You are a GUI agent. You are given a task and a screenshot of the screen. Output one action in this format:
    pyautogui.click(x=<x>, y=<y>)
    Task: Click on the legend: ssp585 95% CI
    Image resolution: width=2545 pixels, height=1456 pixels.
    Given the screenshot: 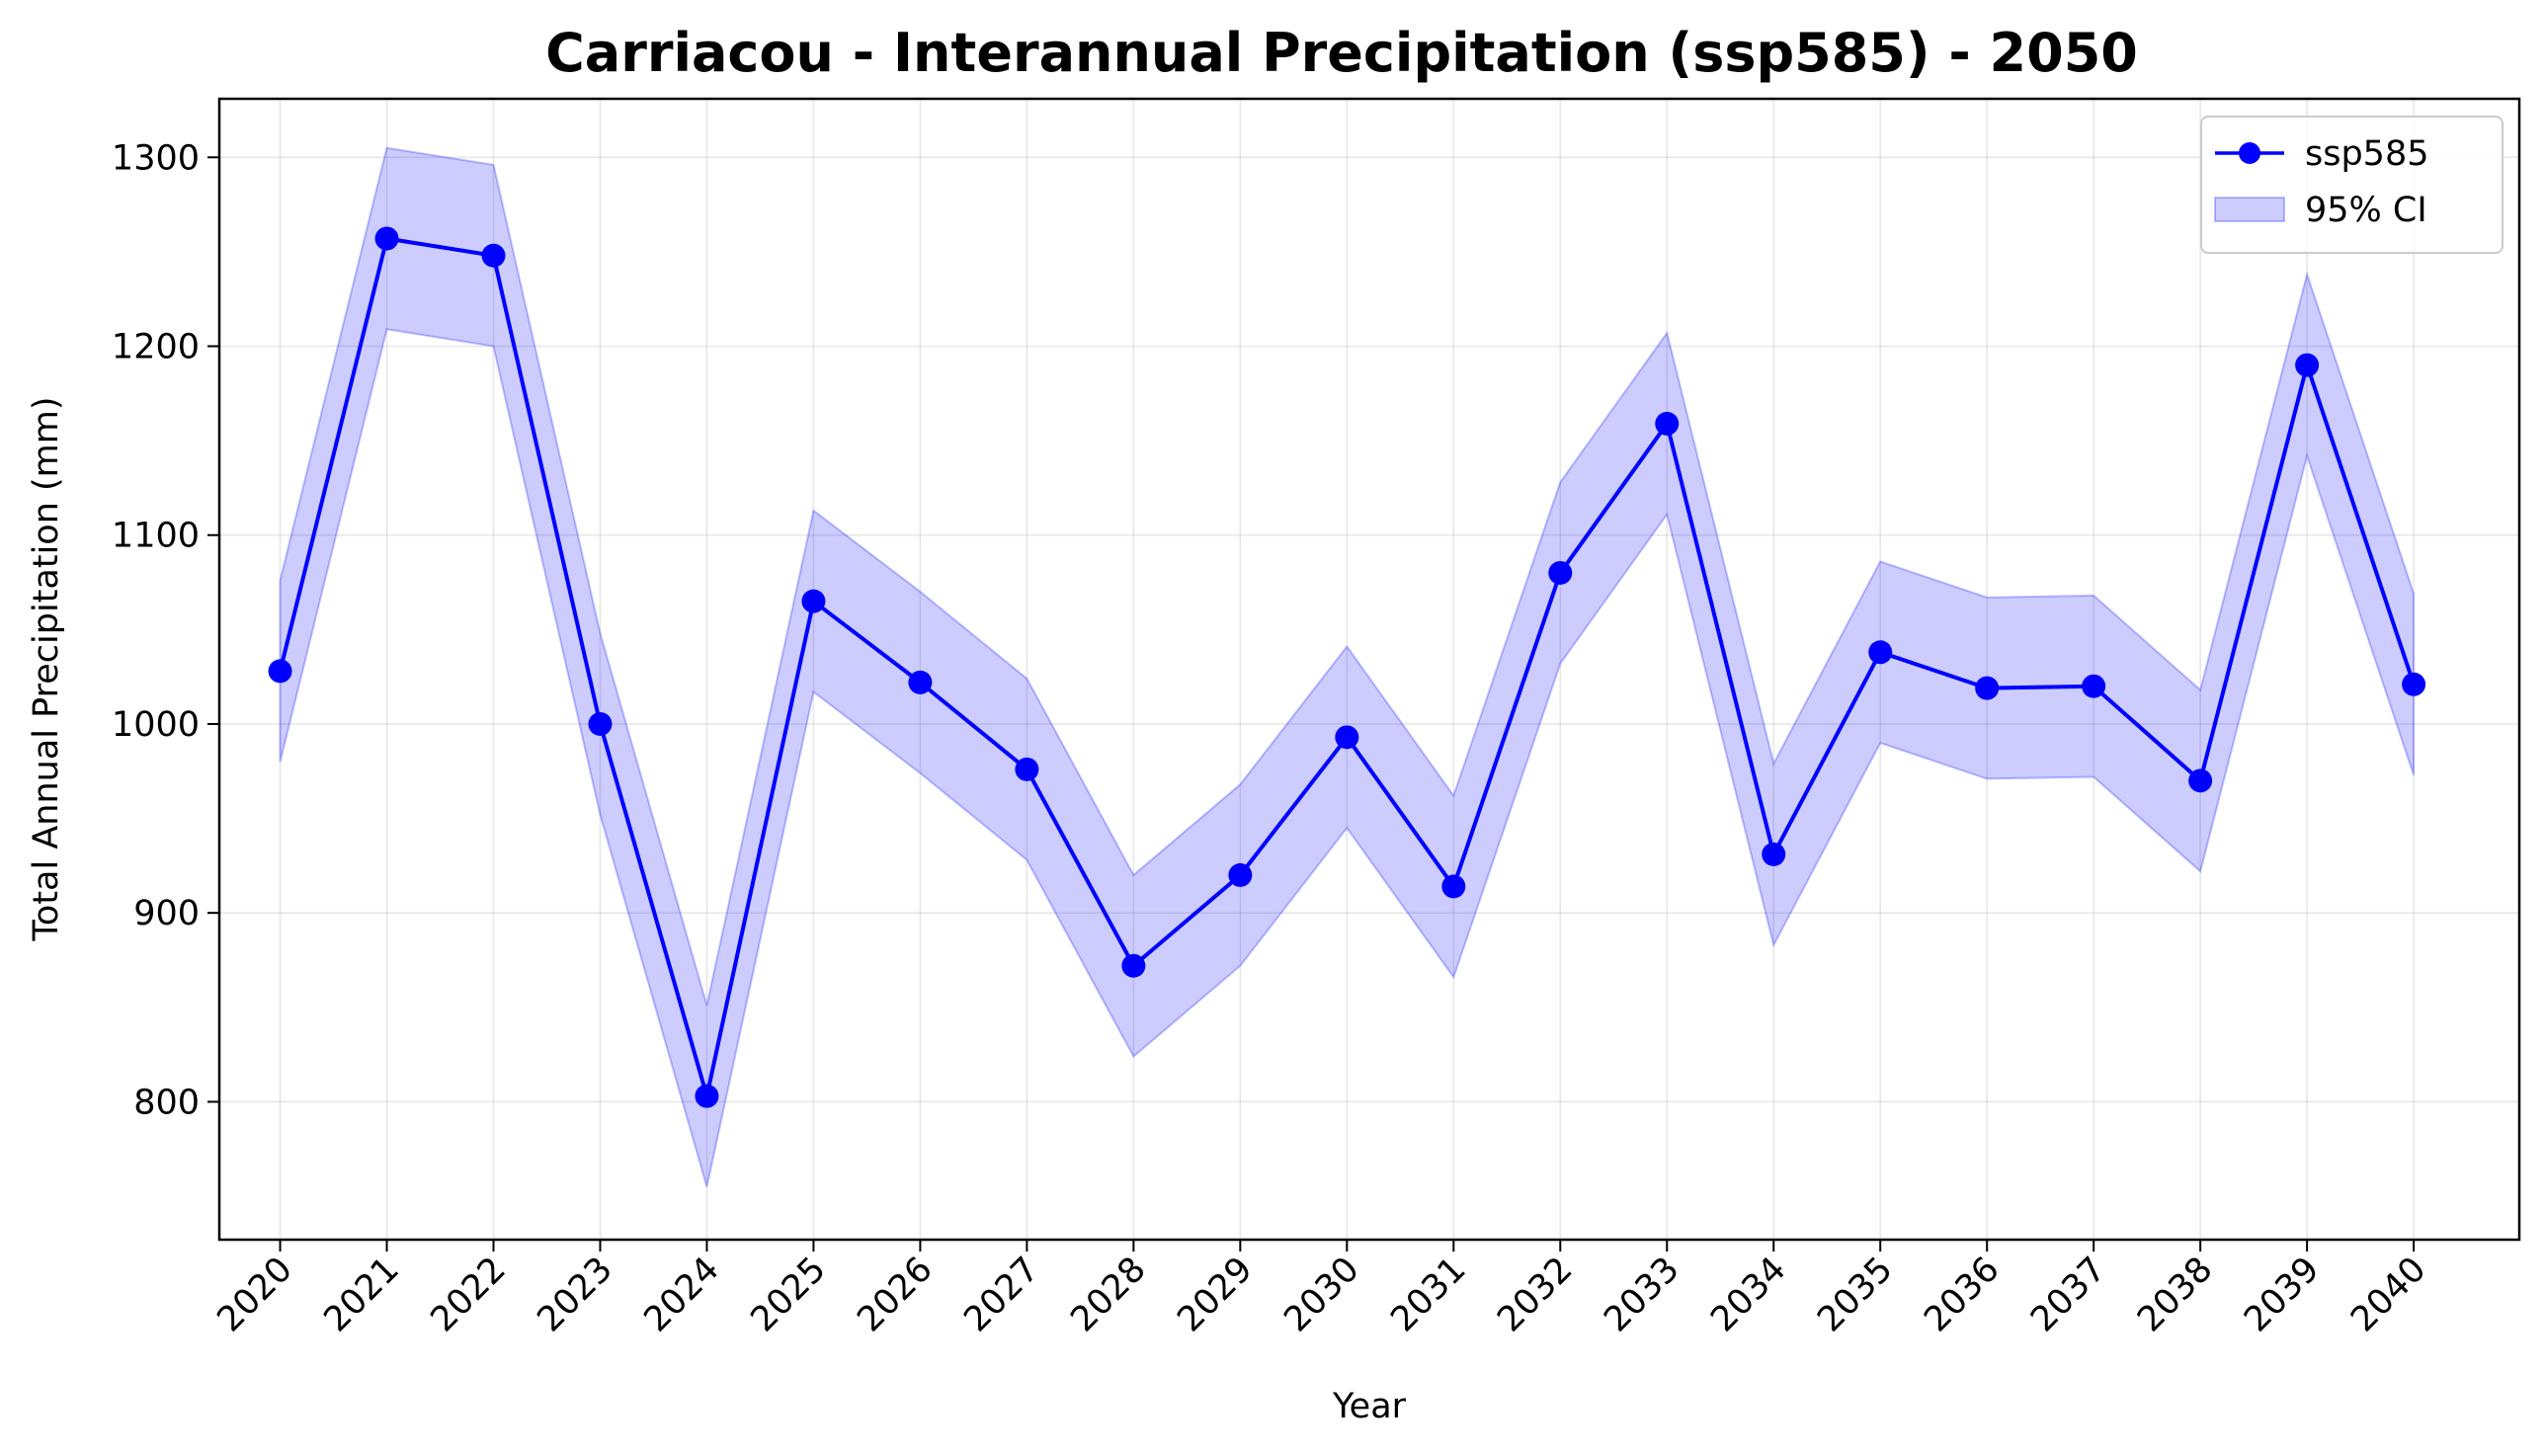 What is the action you would take?
    pyautogui.click(x=2352, y=185)
    